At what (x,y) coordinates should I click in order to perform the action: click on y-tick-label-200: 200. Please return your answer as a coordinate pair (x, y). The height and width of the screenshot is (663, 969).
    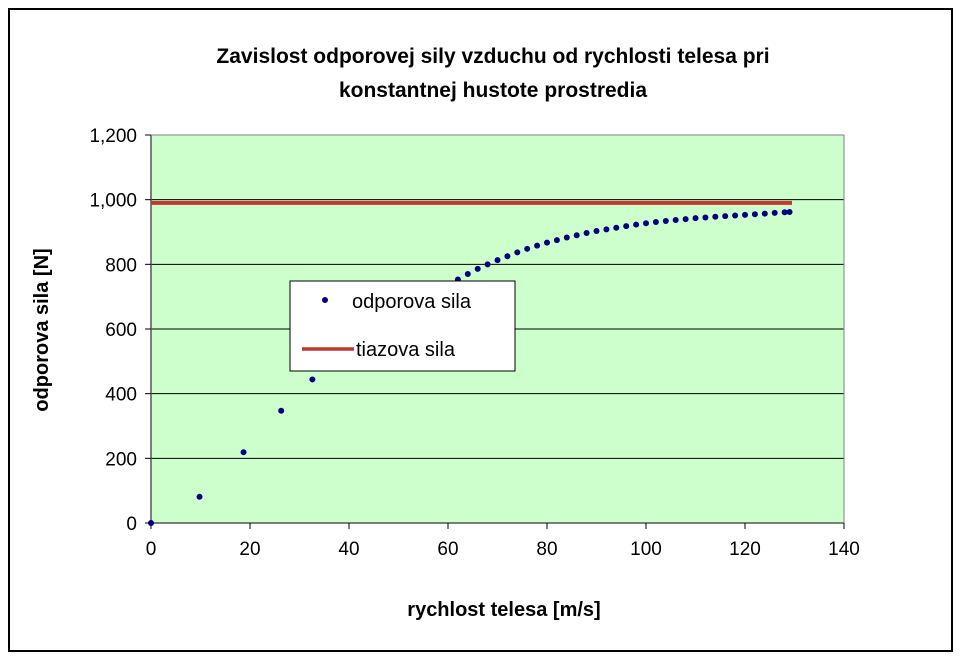
    Looking at the image, I should click on (121, 459).